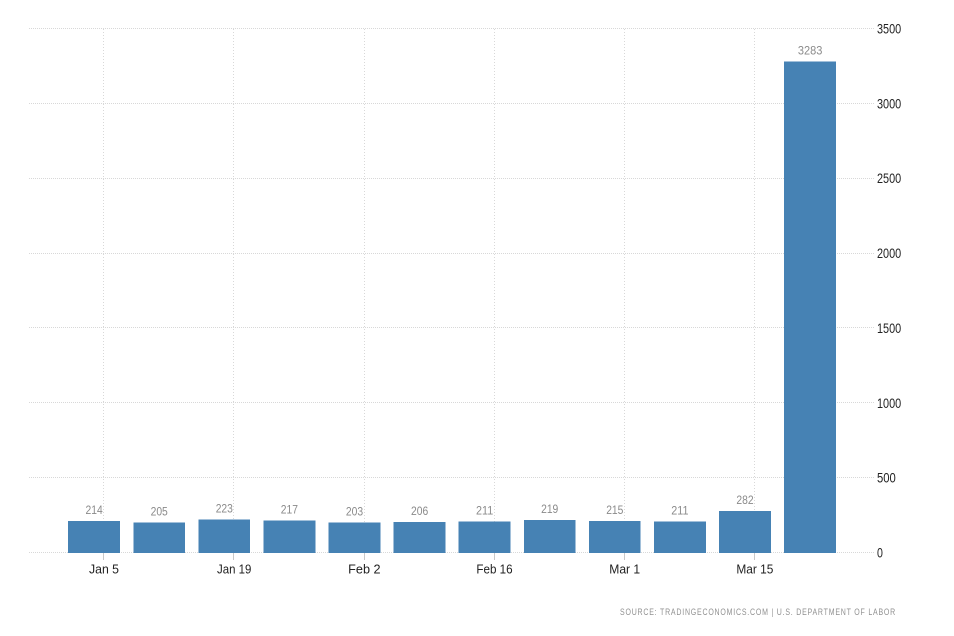 The image size is (954, 636). What do you see at coordinates (354, 512) in the screenshot?
I see `svg-text: 203` at bounding box center [354, 512].